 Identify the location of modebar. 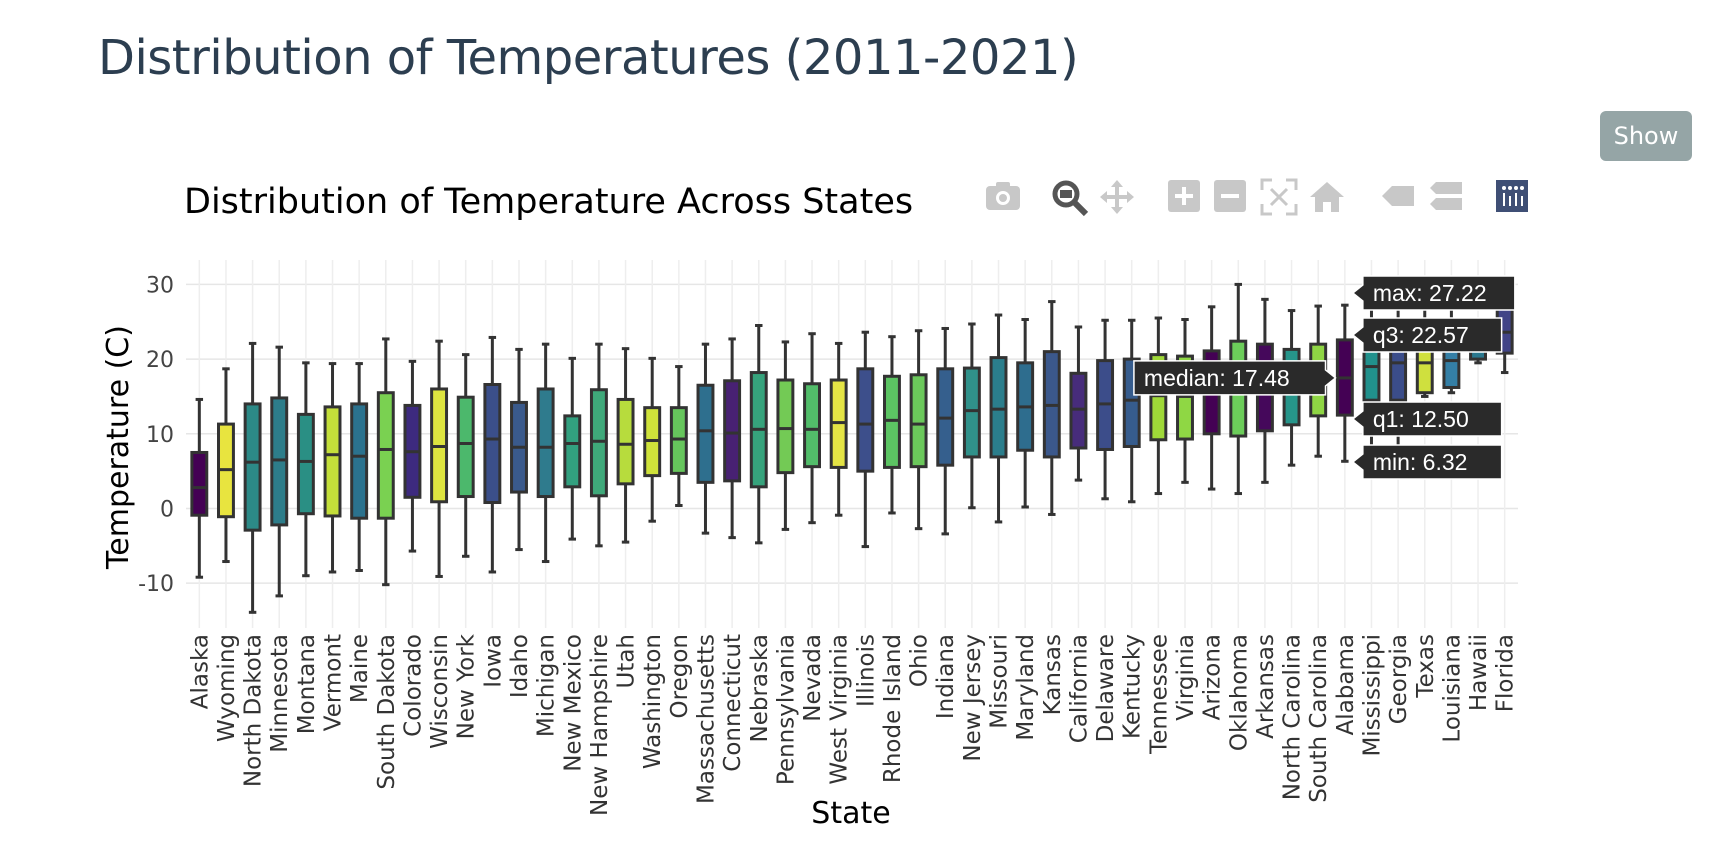
(1257, 197).